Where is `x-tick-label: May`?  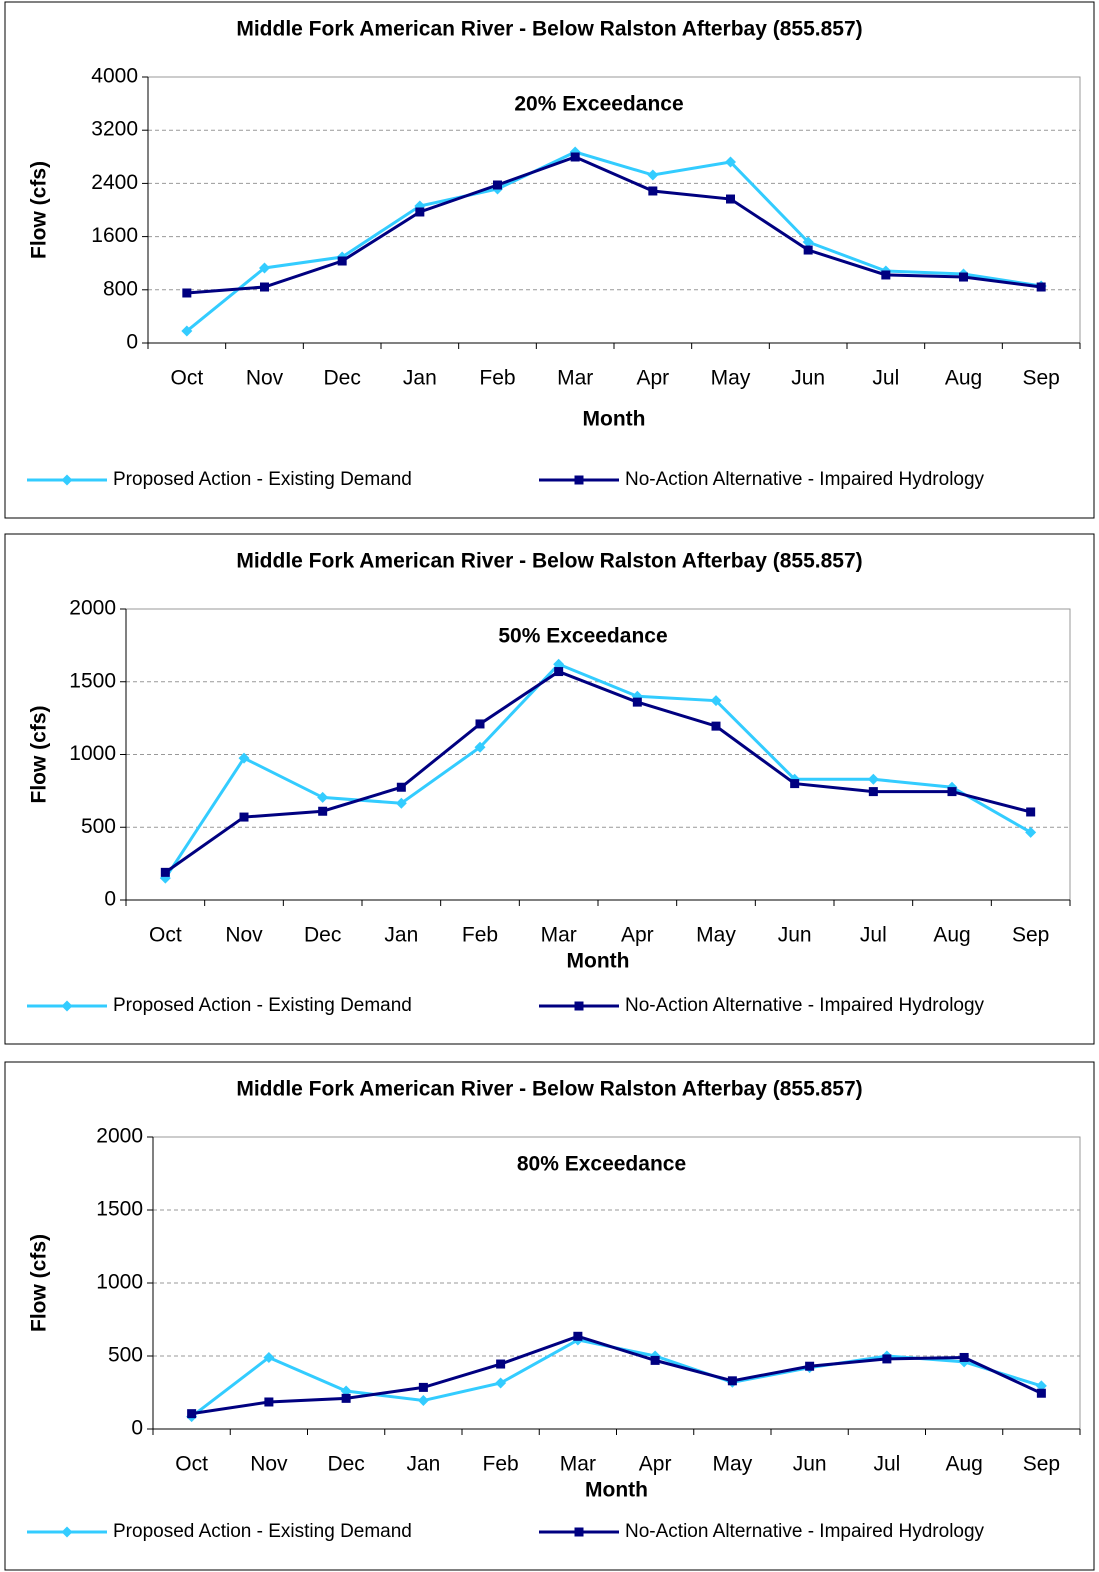
x-tick-label: May is located at coordinates (716, 935).